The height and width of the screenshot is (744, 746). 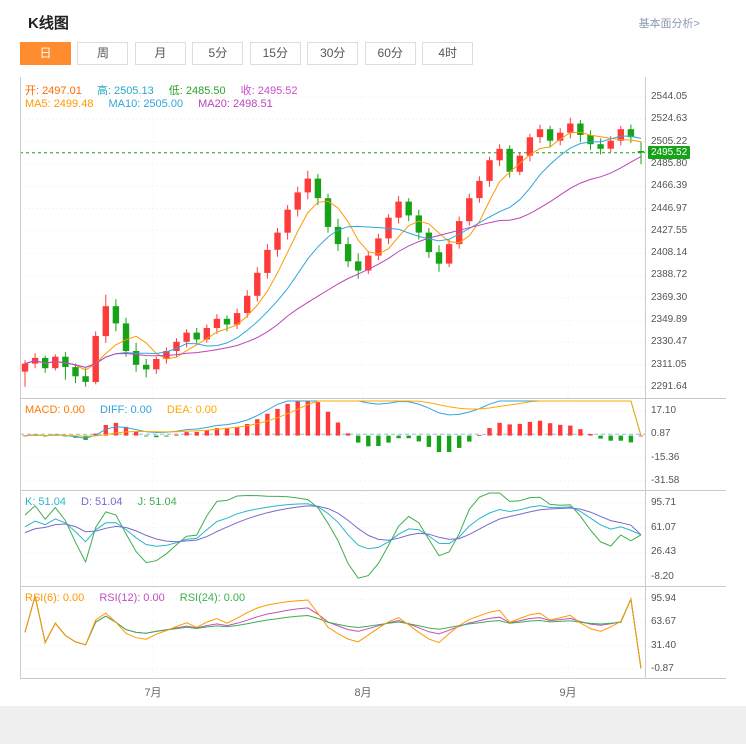 What do you see at coordinates (665, 480) in the screenshot?
I see `axis-tick: -31.58` at bounding box center [665, 480].